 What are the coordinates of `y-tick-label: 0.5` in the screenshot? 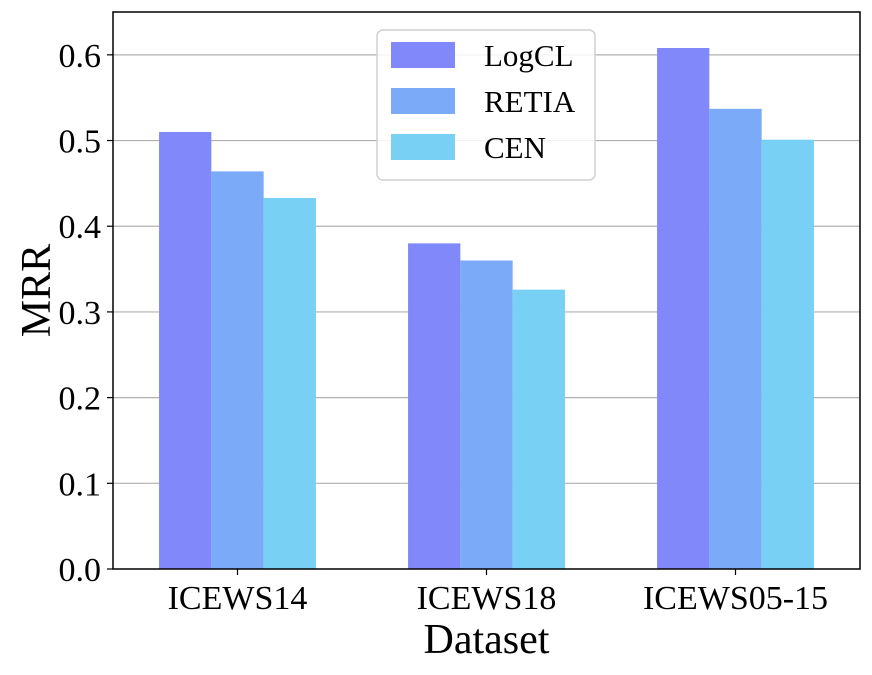 It's located at (80, 142).